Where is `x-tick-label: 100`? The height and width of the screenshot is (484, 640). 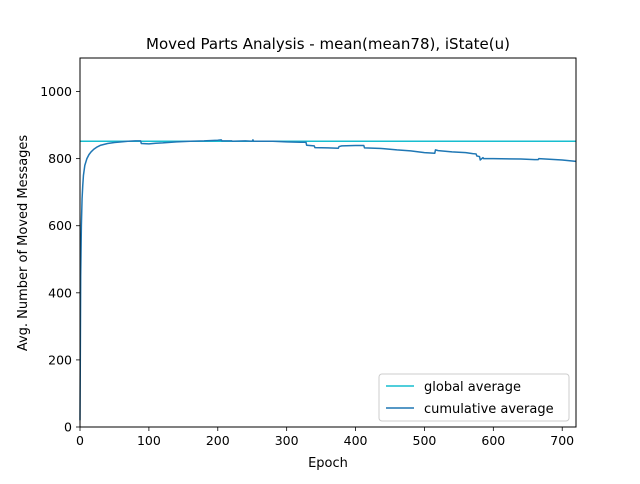 x-tick-label: 100 is located at coordinates (149, 440).